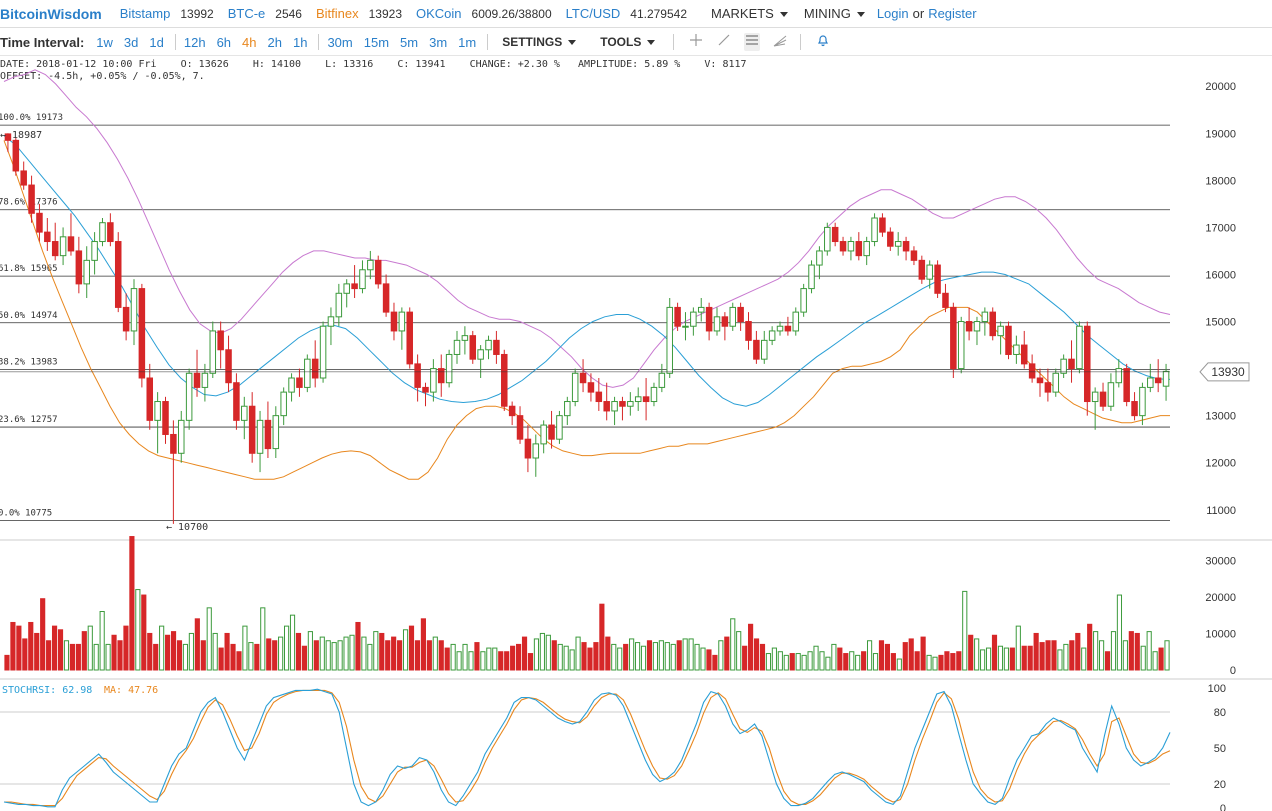 The width and height of the screenshot is (1272, 811). I want to click on ticker-ltc-usd: LTC/USD 41.279542, so click(626, 13).